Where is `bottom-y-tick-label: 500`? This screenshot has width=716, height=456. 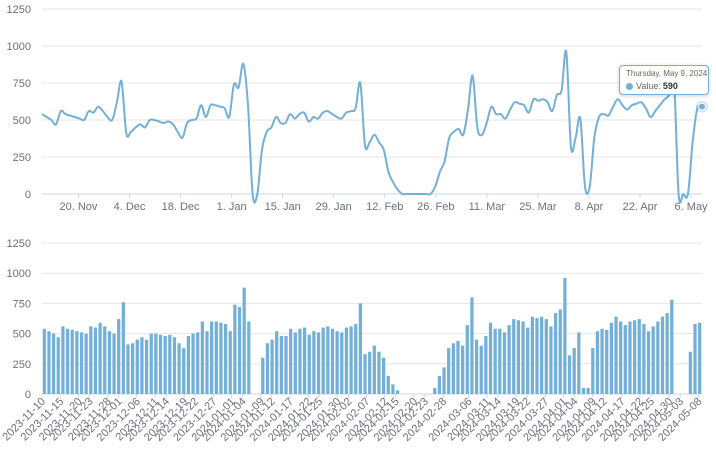 bottom-y-tick-label: 500 is located at coordinates (22, 335).